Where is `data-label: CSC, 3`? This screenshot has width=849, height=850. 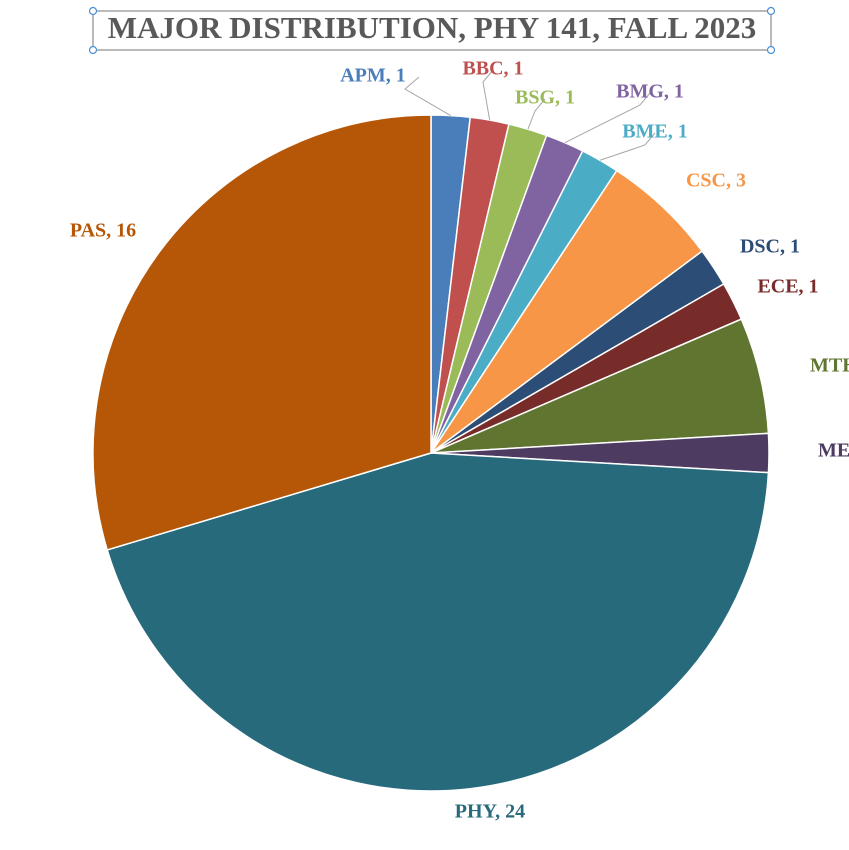
data-label: CSC, 3 is located at coordinates (716, 181).